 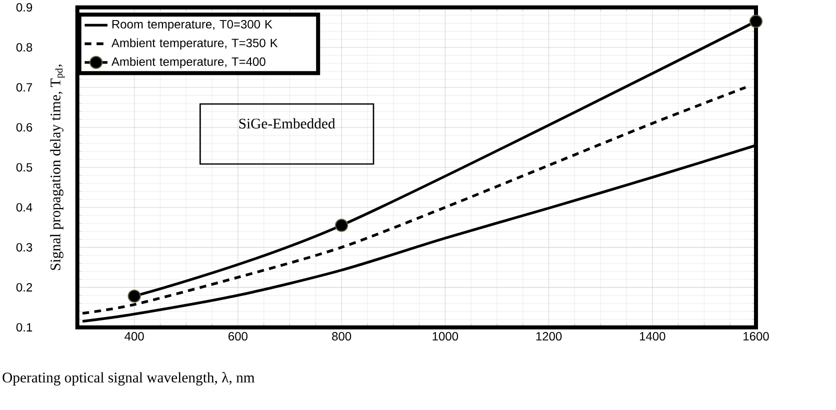 What do you see at coordinates (194, 44) in the screenshot?
I see `legend-label: Ambient temperature, T=350 K` at bounding box center [194, 44].